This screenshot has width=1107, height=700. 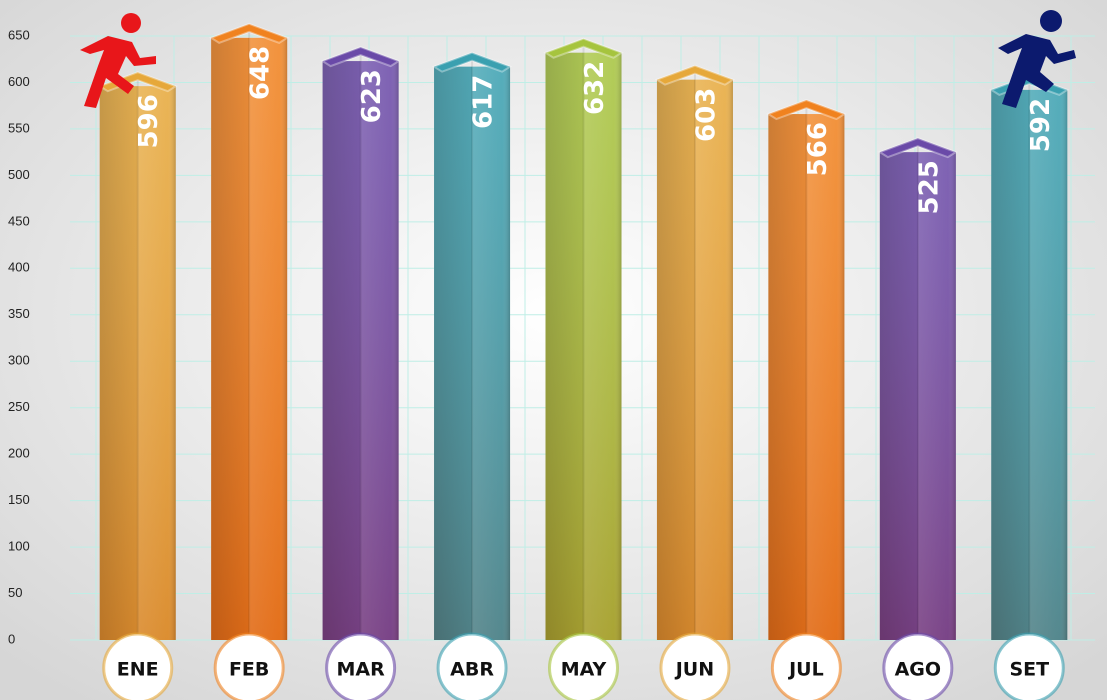 What do you see at coordinates (19, 34) in the screenshot?
I see `y-tick-label: 650` at bounding box center [19, 34].